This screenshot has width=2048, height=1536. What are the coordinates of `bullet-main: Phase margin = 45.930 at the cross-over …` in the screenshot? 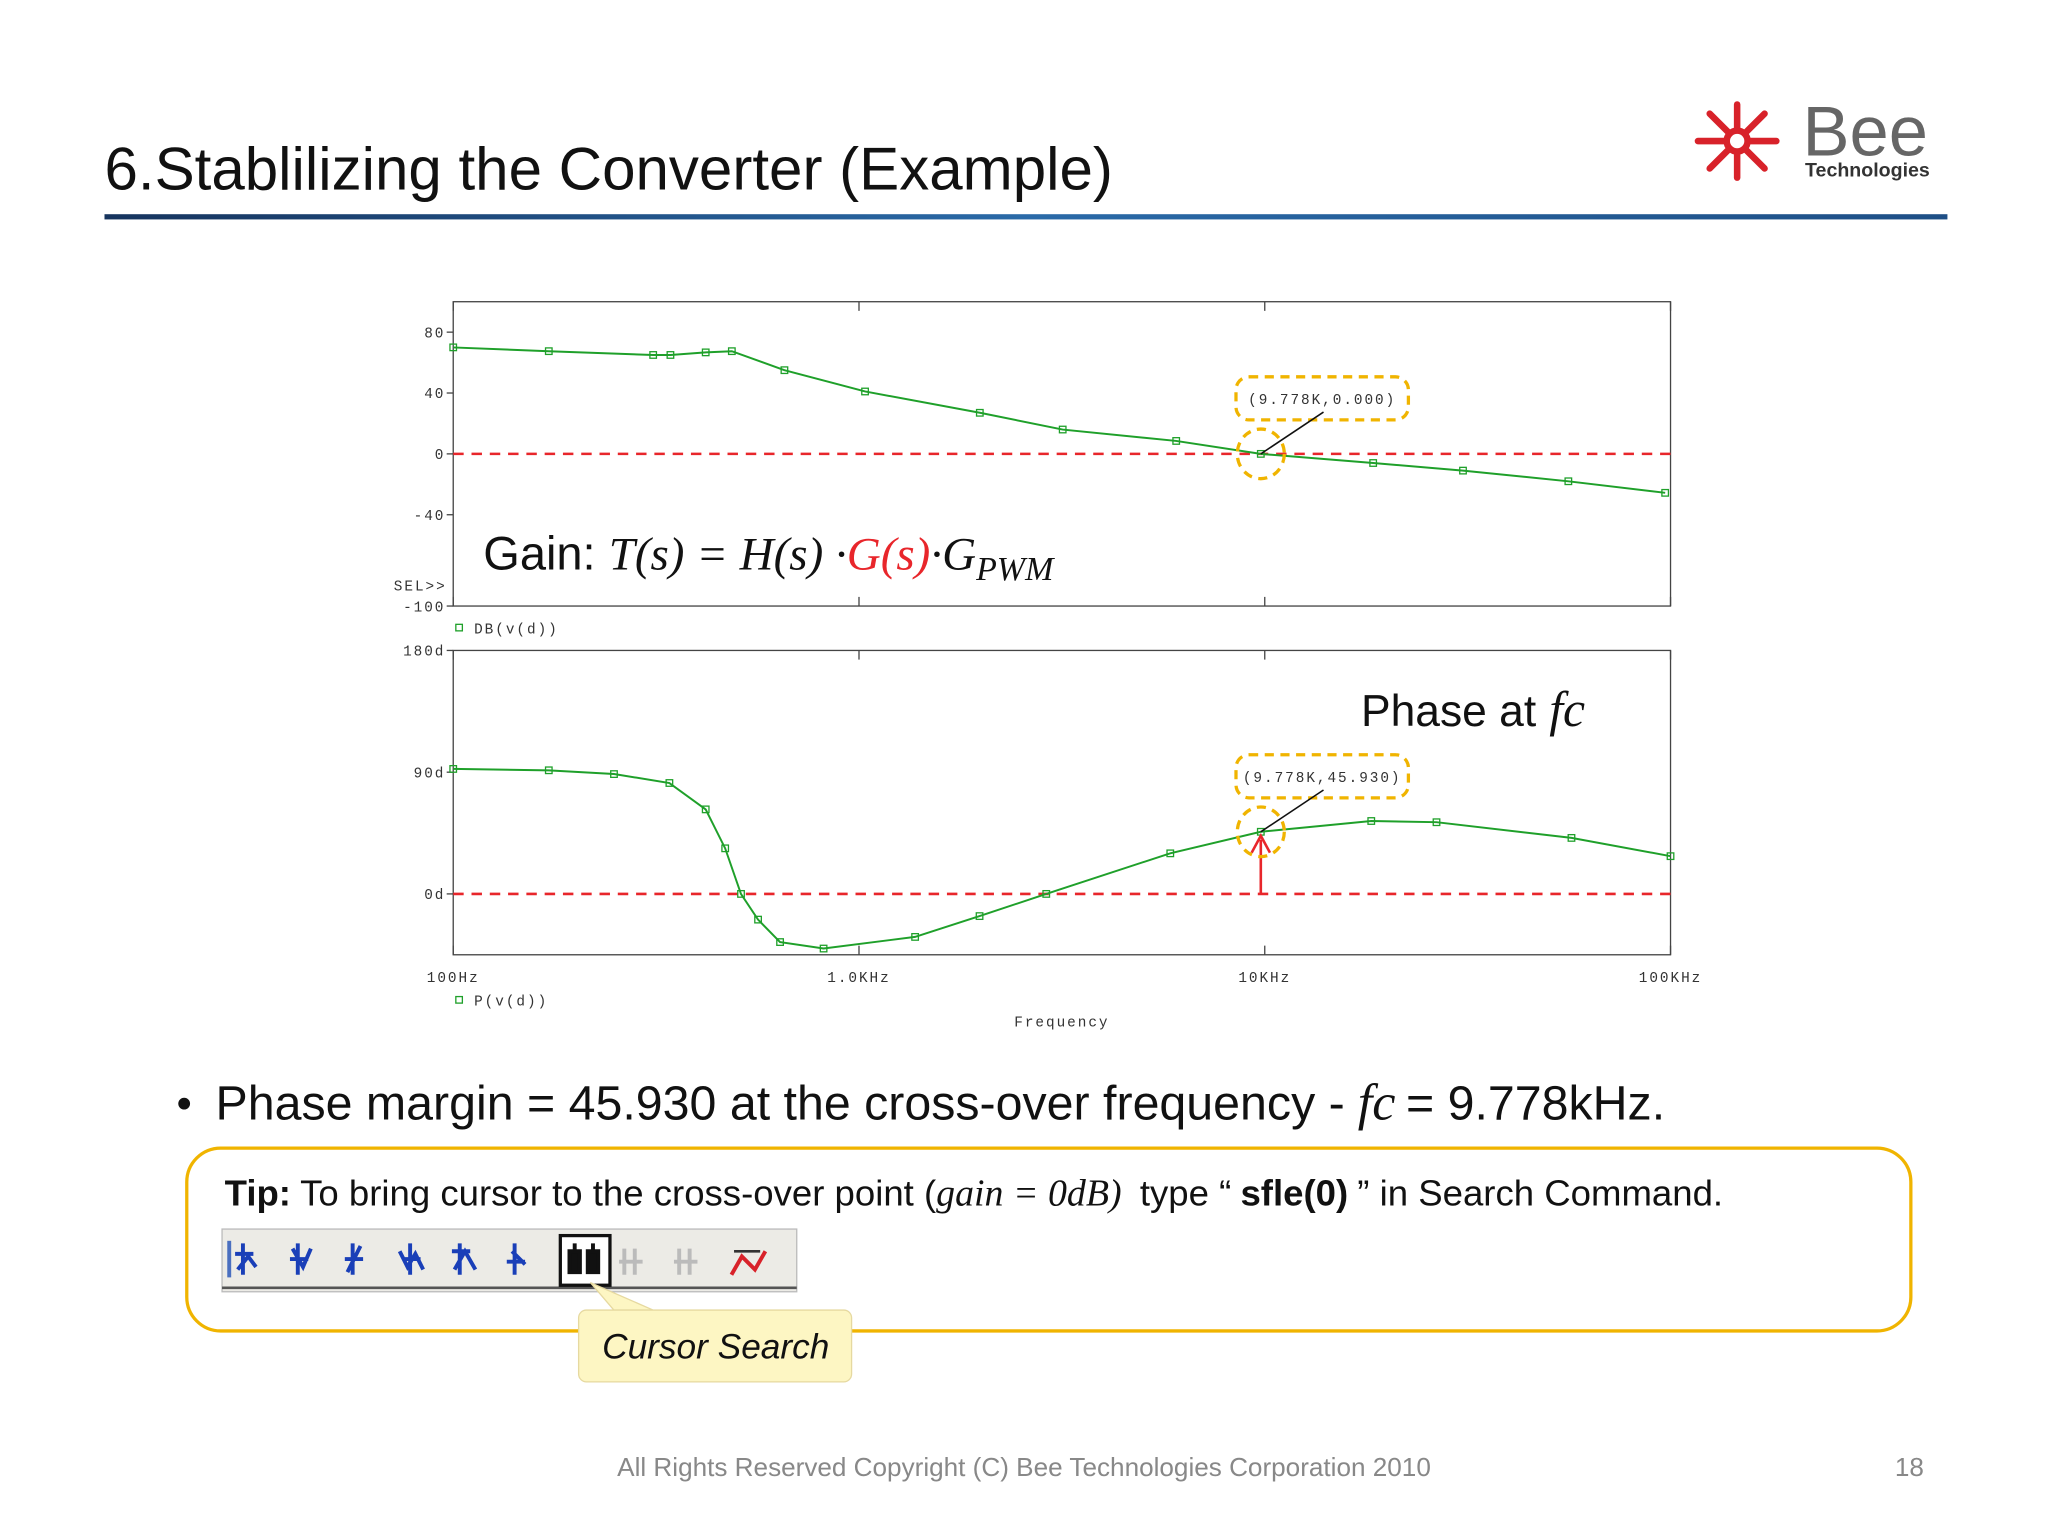 It's located at (780, 1103).